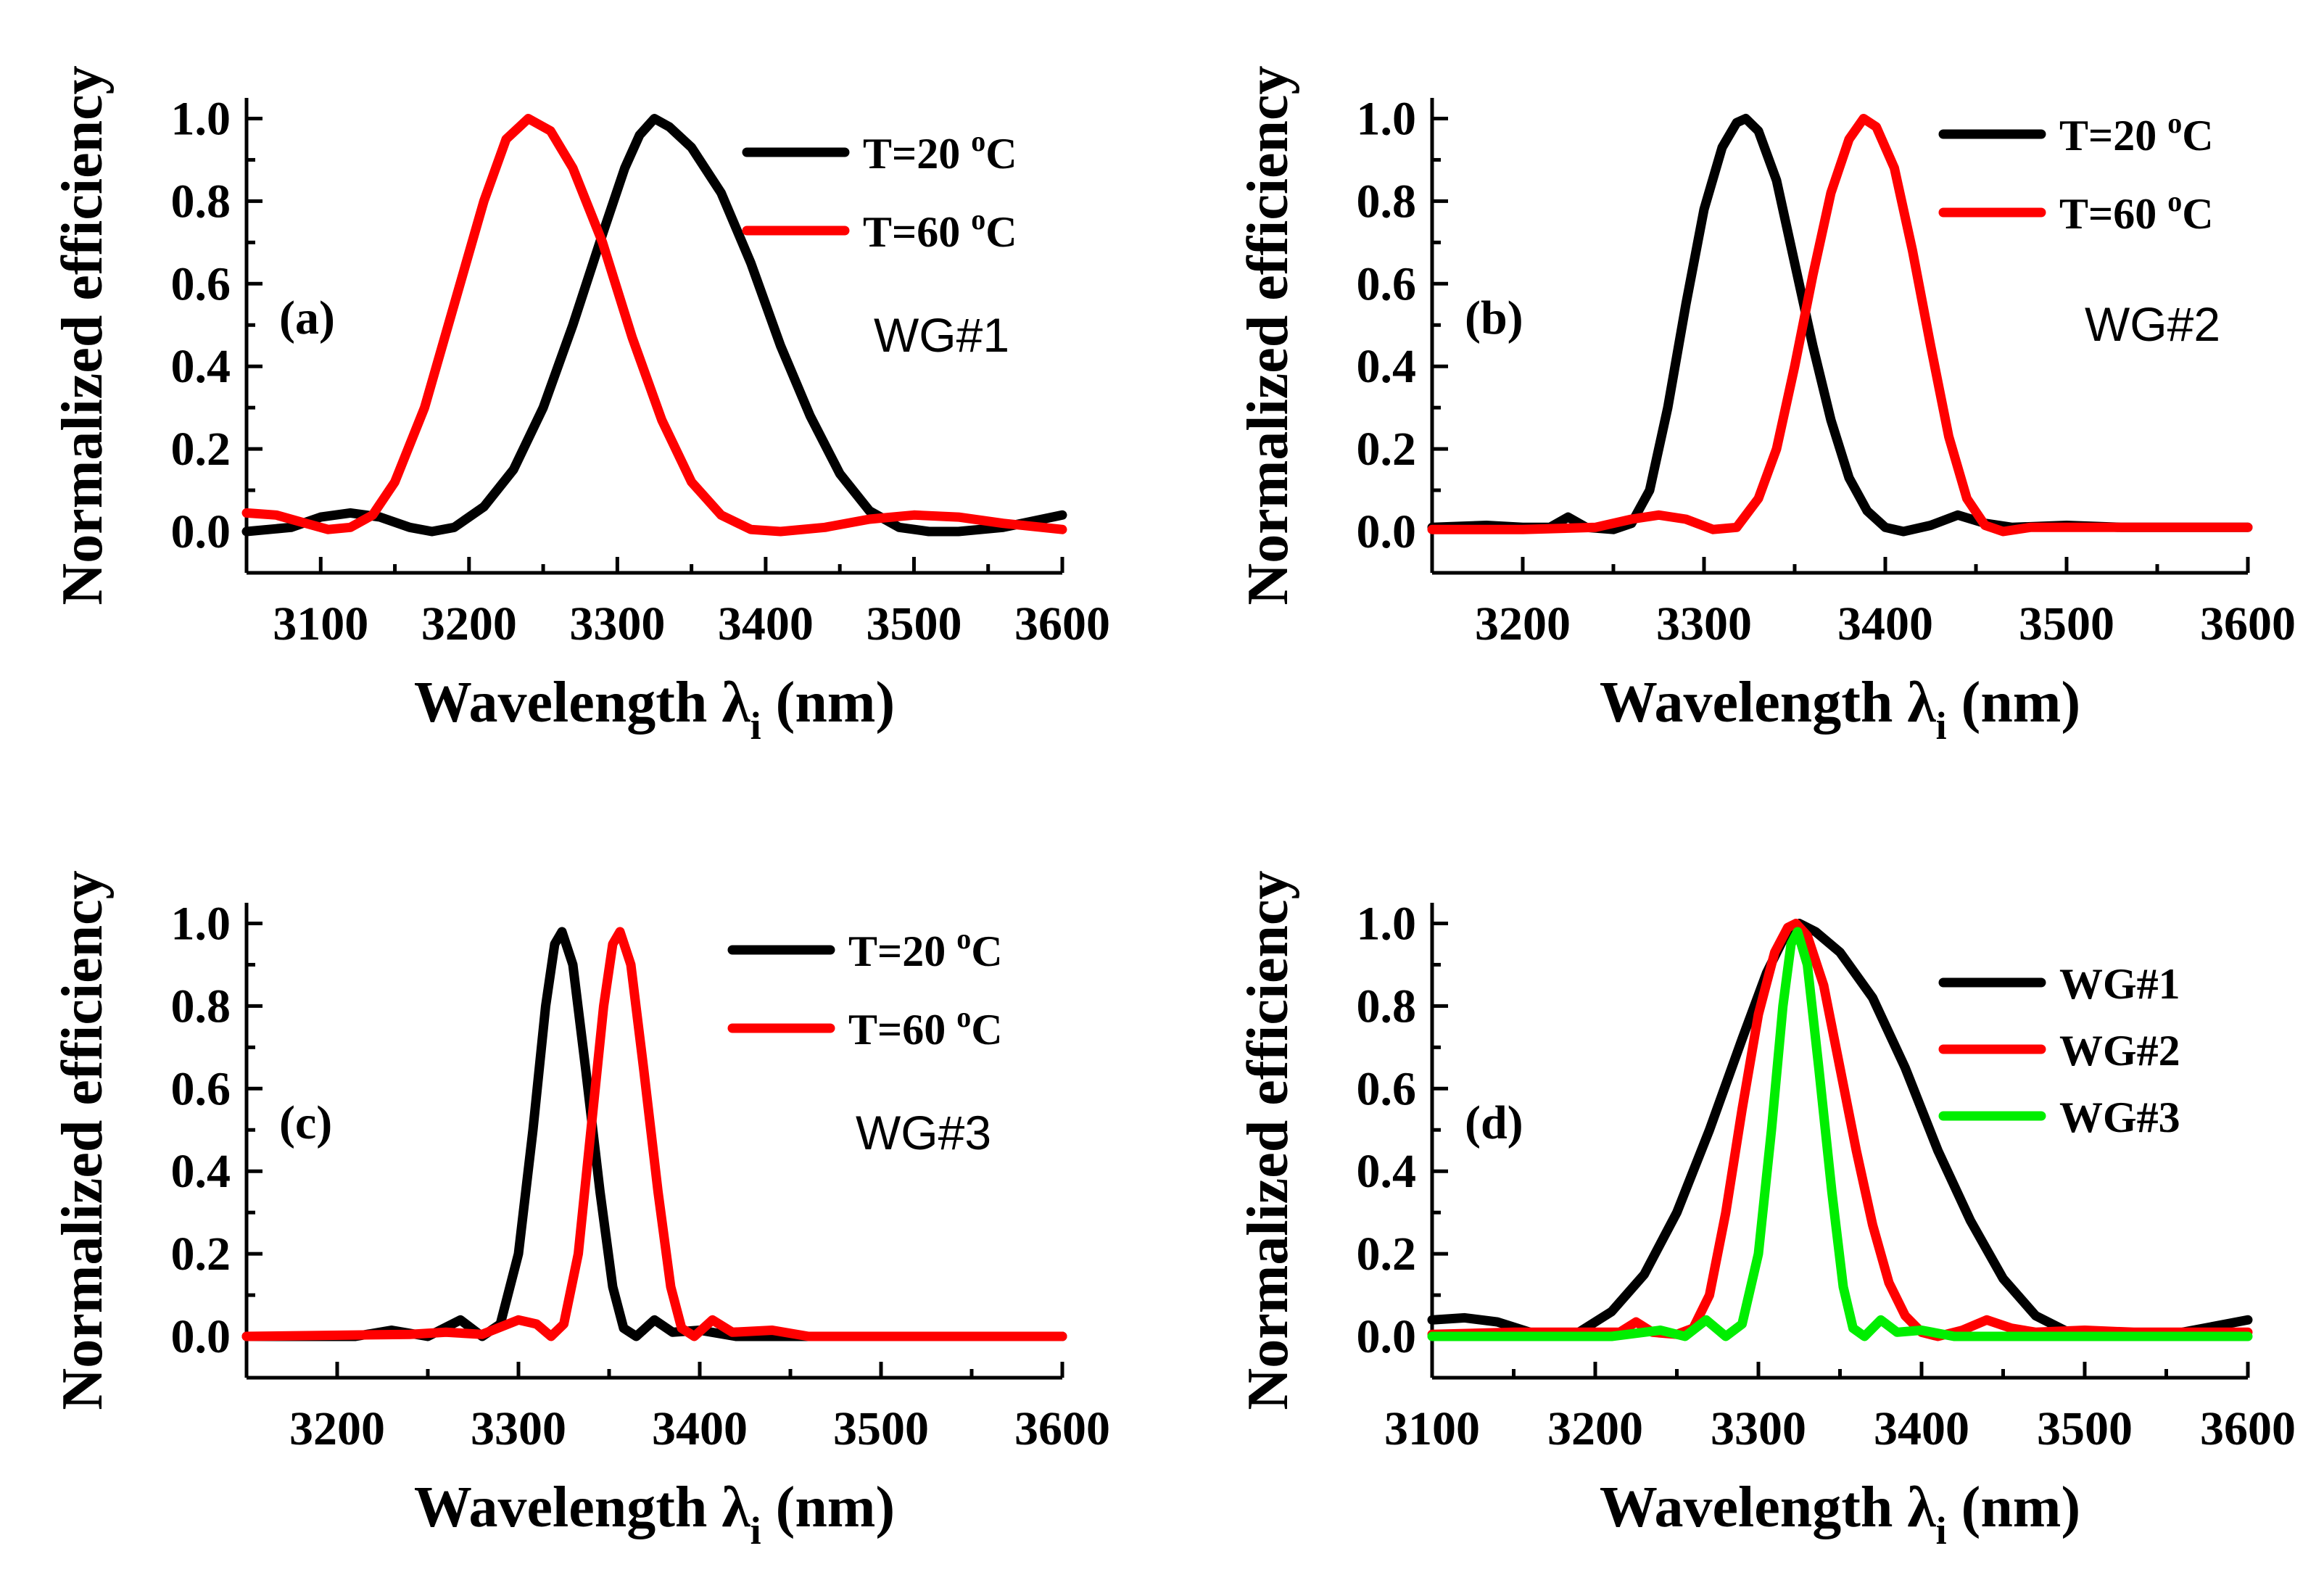  Describe the element at coordinates (2119, 1051) in the screenshot. I see `legend-label: WG#2` at that location.